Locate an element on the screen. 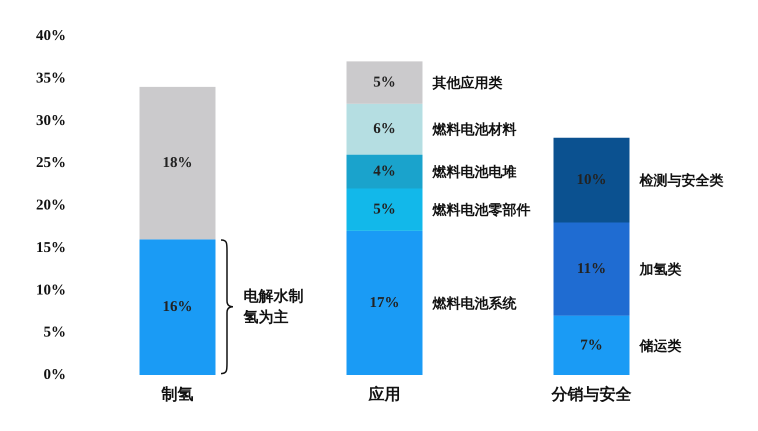  y-tick-label: 35% is located at coordinates (51, 78).